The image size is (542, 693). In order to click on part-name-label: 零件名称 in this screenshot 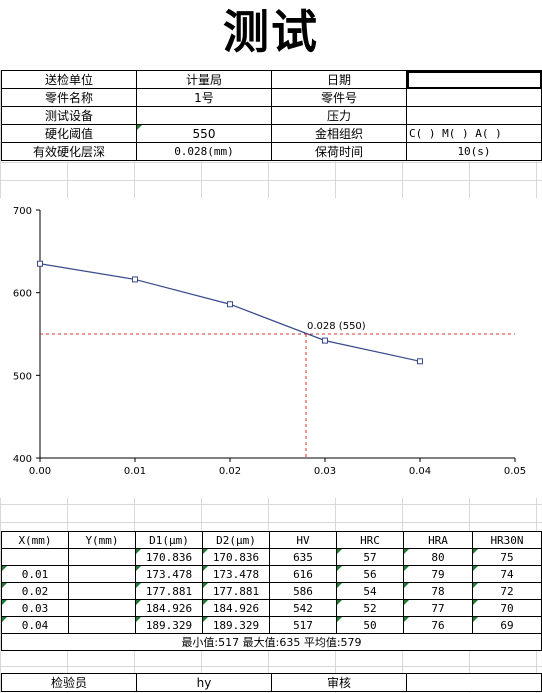, I will do `click(69, 97)`.